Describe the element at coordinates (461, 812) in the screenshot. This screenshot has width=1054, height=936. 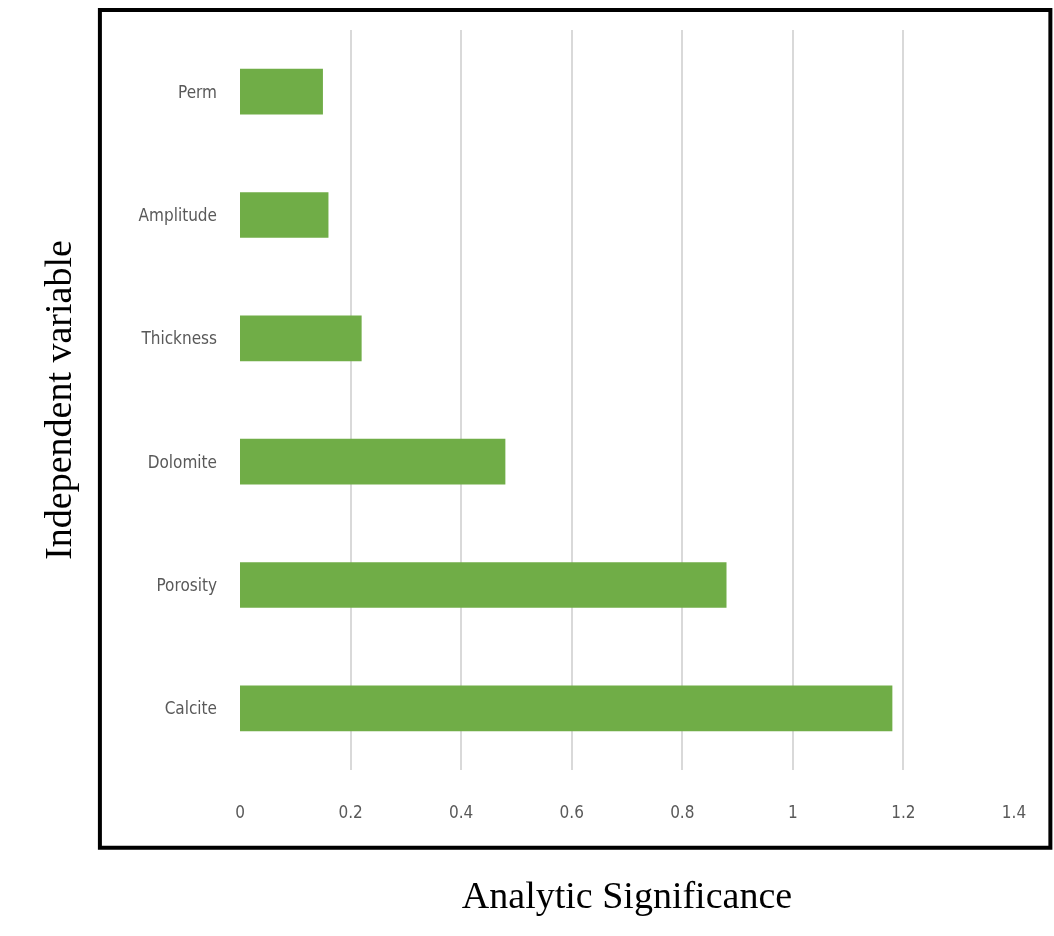
I see `x-tick-label: 0.4` at that location.